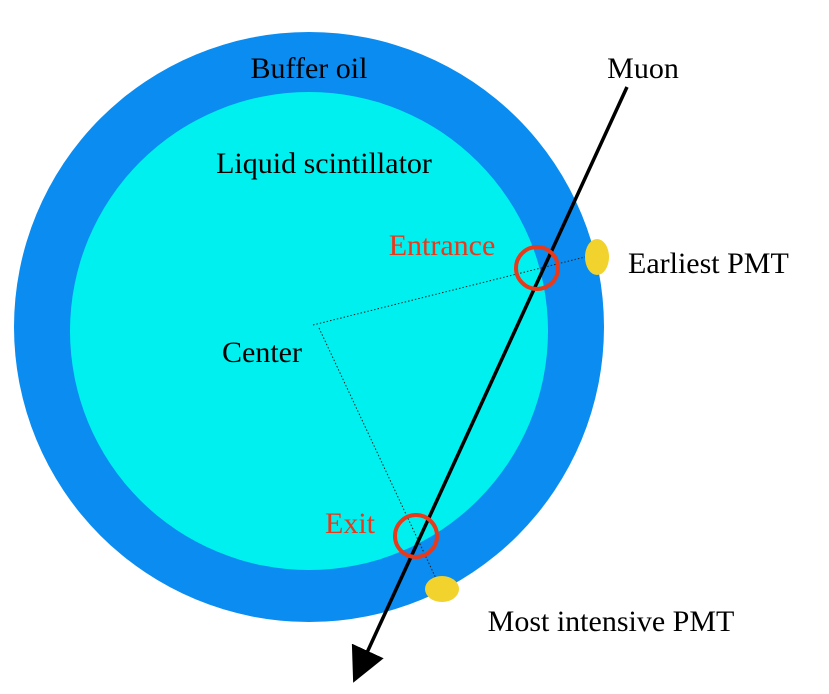 This screenshot has width=829, height=694. Describe the element at coordinates (416, 536) in the screenshot. I see `exit-marker` at that location.